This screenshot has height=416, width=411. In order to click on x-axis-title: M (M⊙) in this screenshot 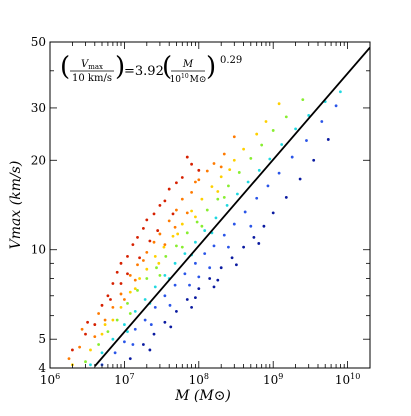, I will do `click(202, 396)`.